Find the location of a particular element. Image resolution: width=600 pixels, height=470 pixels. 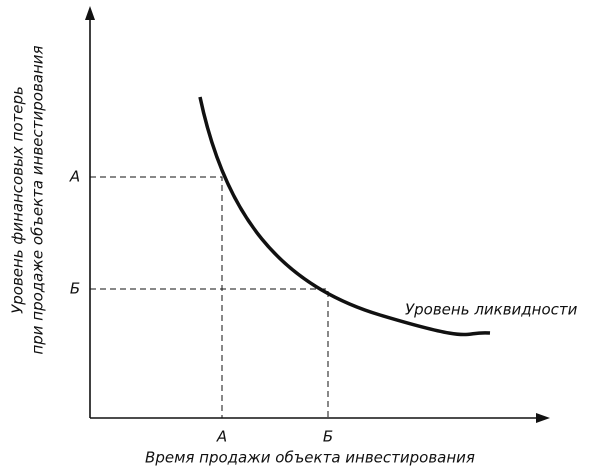

x-axis-arrow is located at coordinates (543, 418).